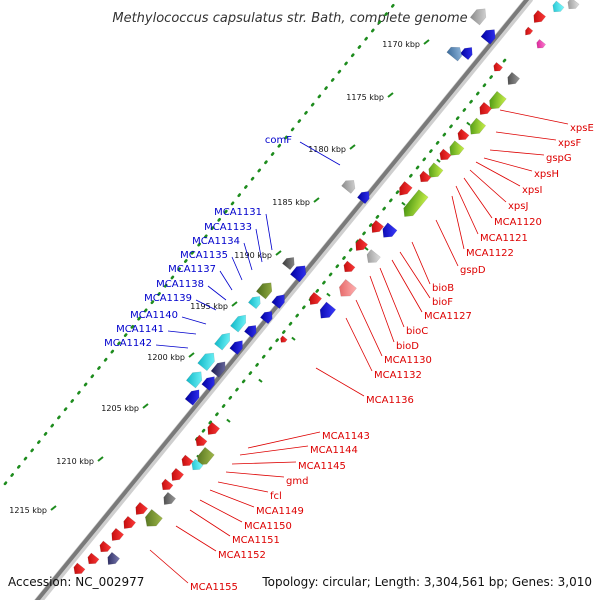 Image resolution: width=600 pixels, height=600 pixels. Describe the element at coordinates (569, 143) in the screenshot. I see `reverse-gene-label: xpsF` at that location.